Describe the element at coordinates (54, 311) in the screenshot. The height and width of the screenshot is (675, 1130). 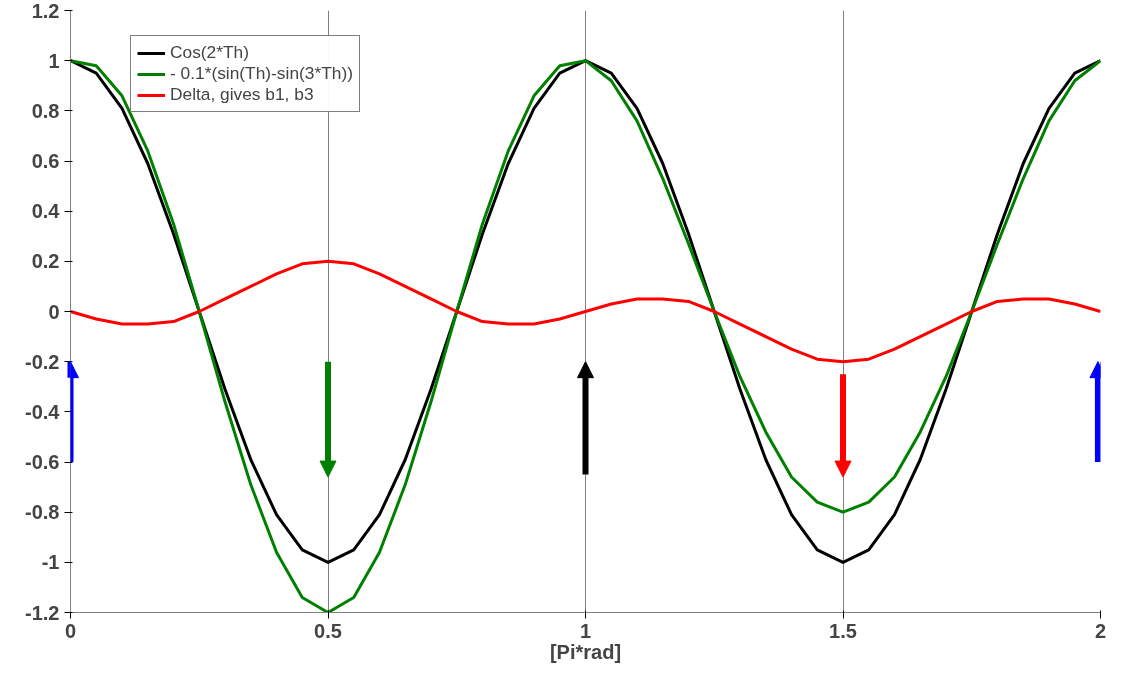
I see `y-tick-label: 0` at that location.